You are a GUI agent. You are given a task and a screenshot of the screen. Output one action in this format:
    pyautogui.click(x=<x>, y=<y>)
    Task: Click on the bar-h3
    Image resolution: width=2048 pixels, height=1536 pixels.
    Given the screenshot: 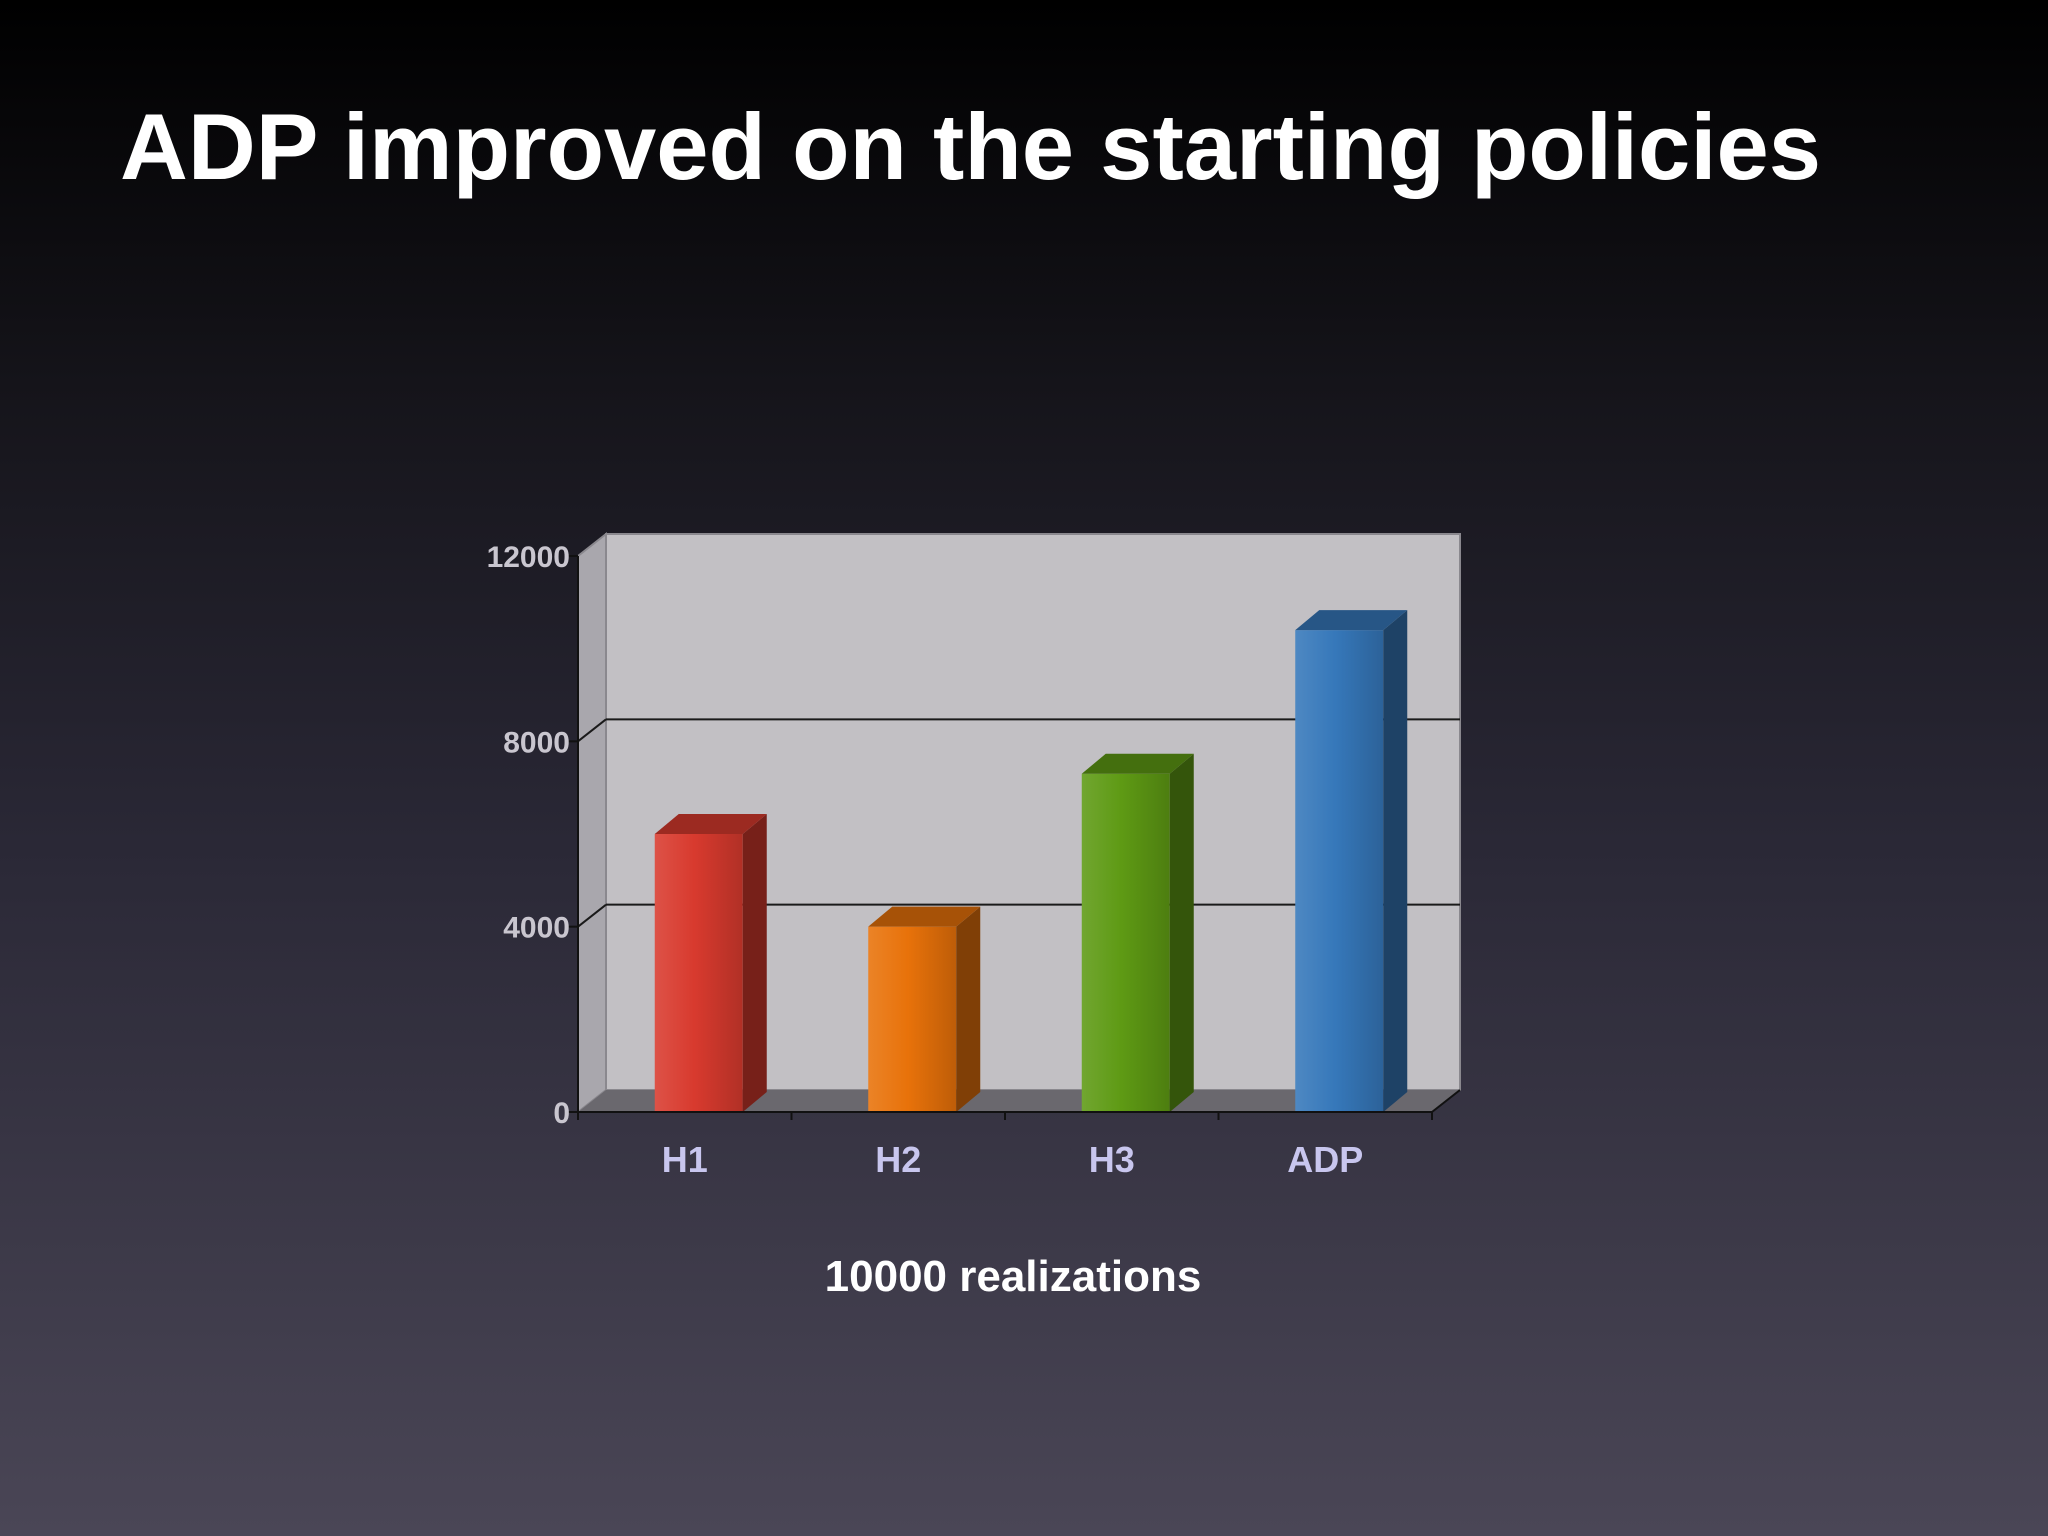 What is the action you would take?
    pyautogui.click(x=1137, y=932)
    